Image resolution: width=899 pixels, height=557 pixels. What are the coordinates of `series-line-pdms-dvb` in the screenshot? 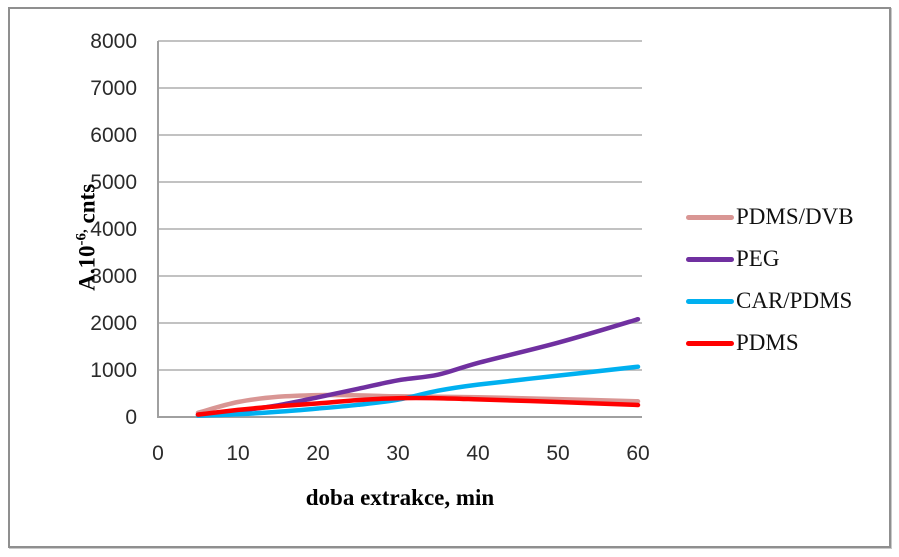 It's located at (418, 404).